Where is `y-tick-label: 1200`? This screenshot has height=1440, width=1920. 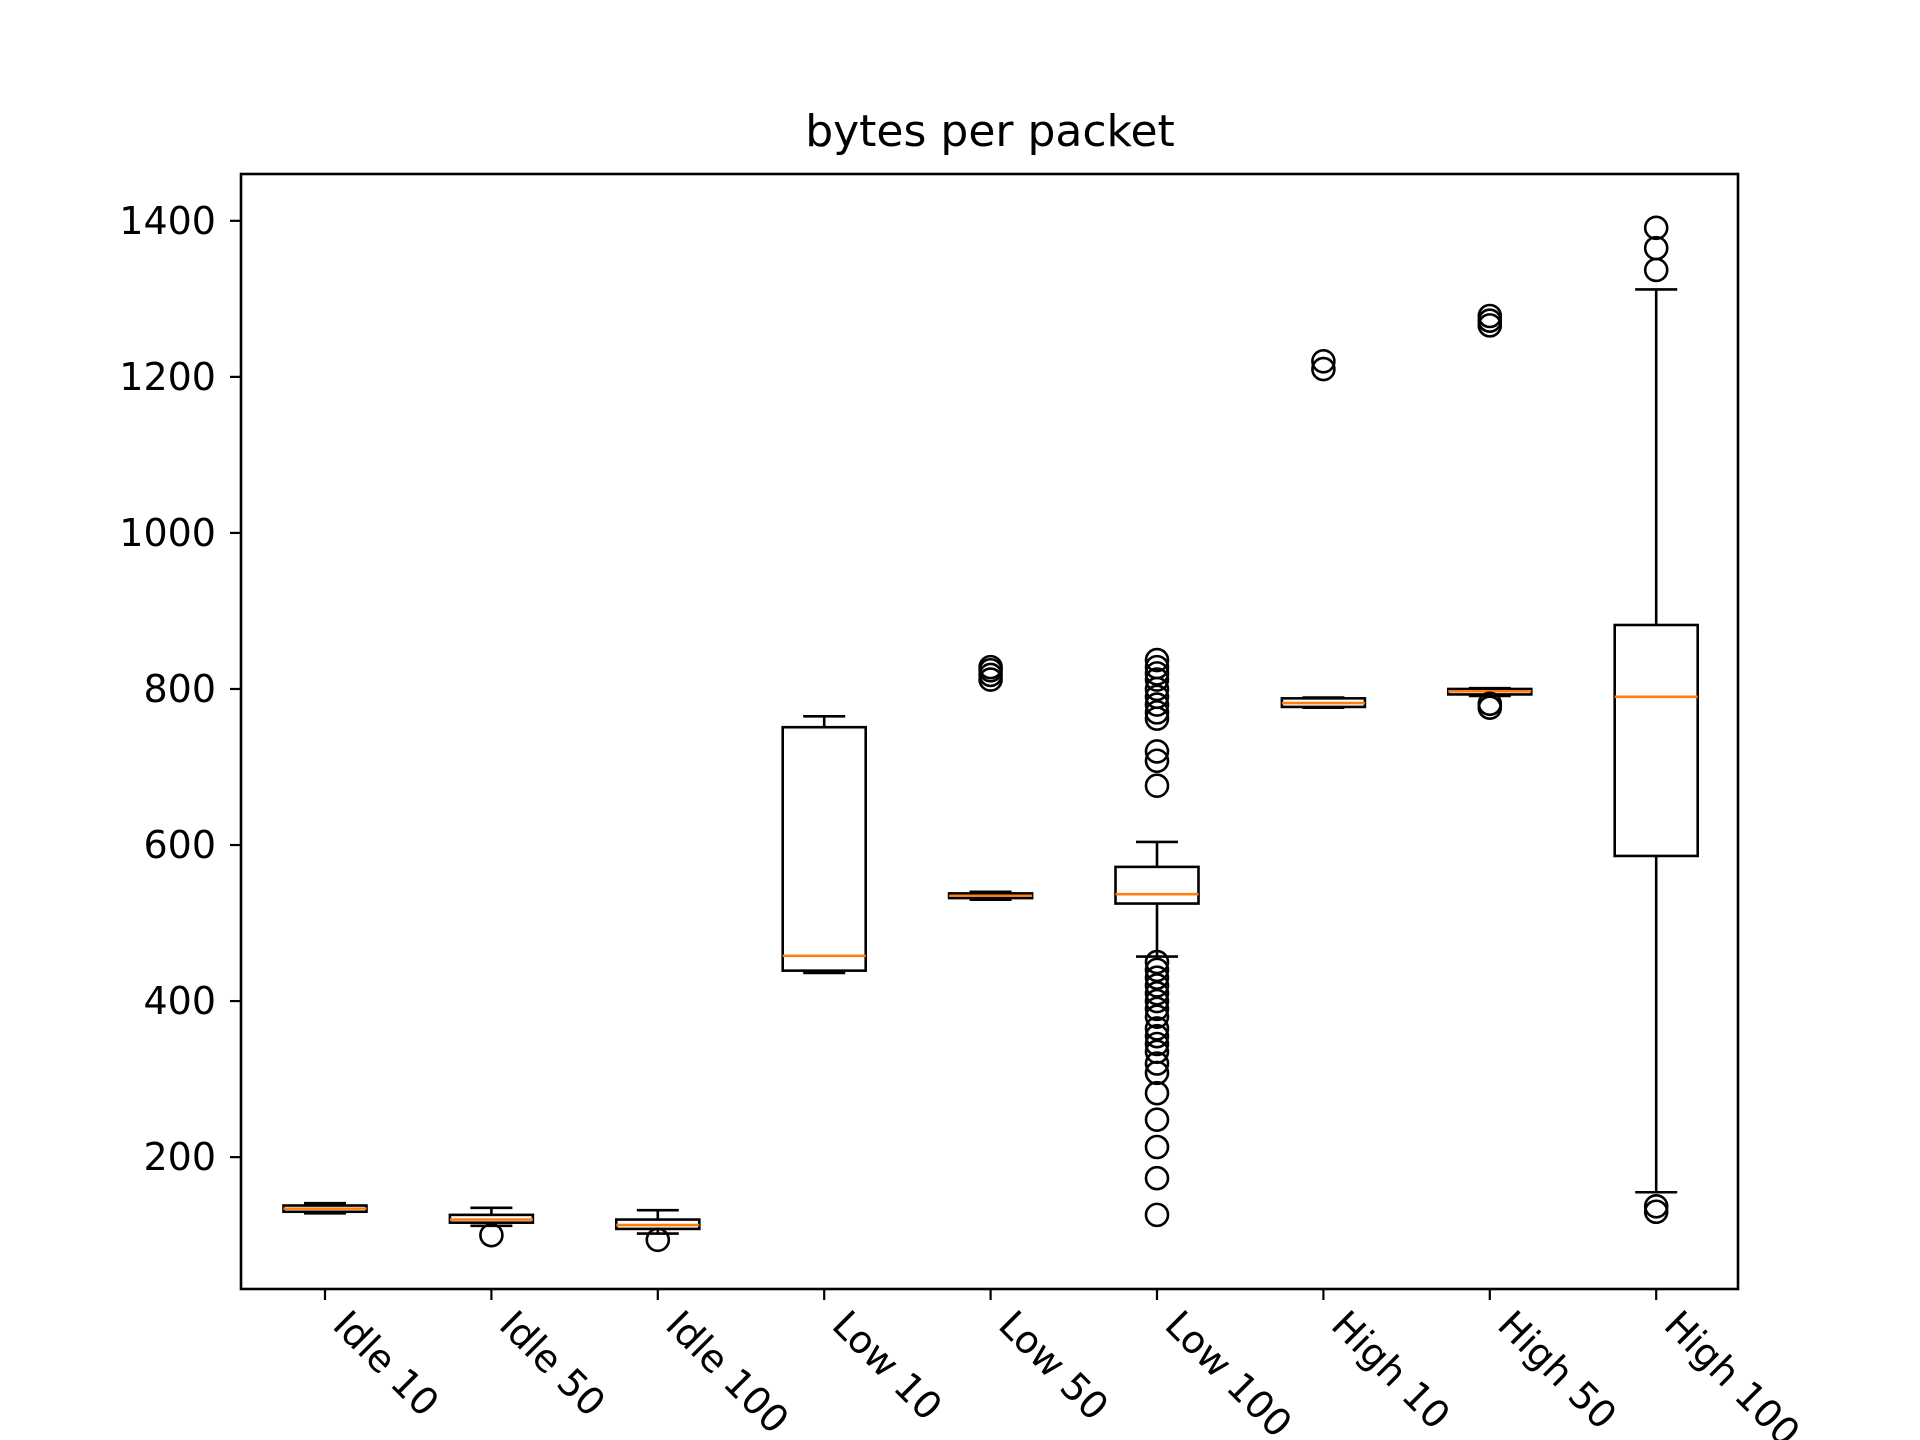
y-tick-label: 1200 is located at coordinates (167, 377).